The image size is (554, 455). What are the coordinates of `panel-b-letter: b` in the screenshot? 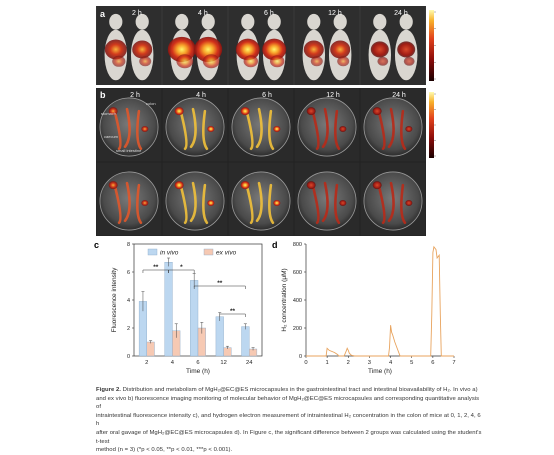 It's located at (103, 95).